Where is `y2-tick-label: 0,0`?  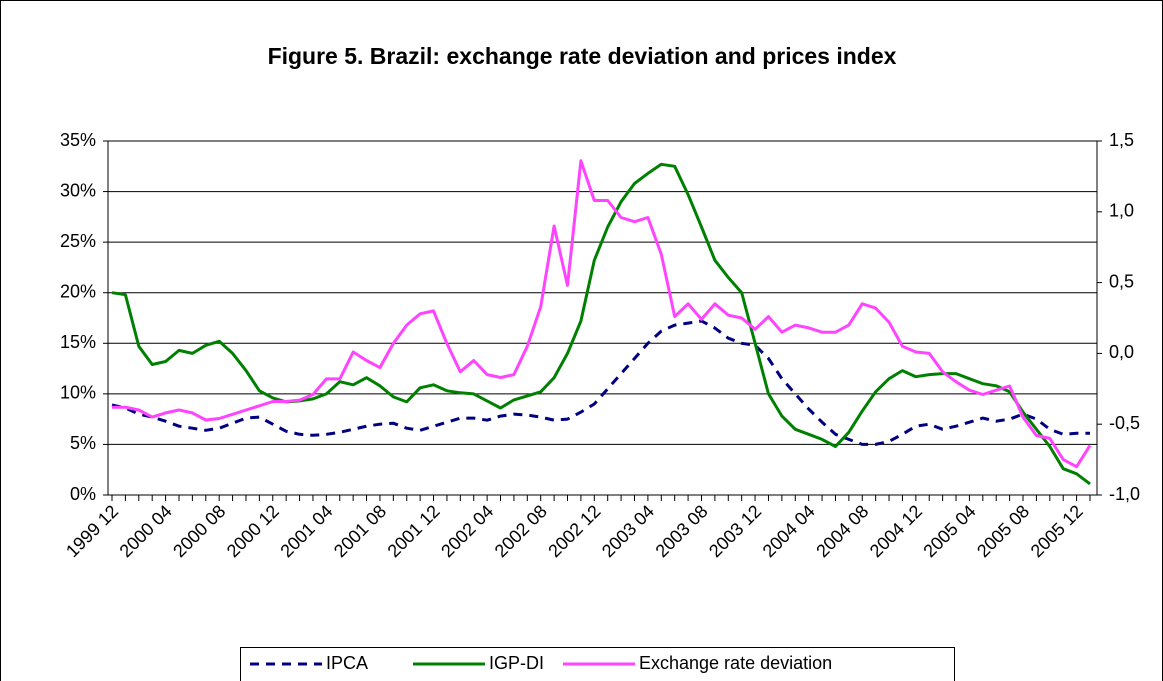
y2-tick-label: 0,0 is located at coordinates (1121, 352).